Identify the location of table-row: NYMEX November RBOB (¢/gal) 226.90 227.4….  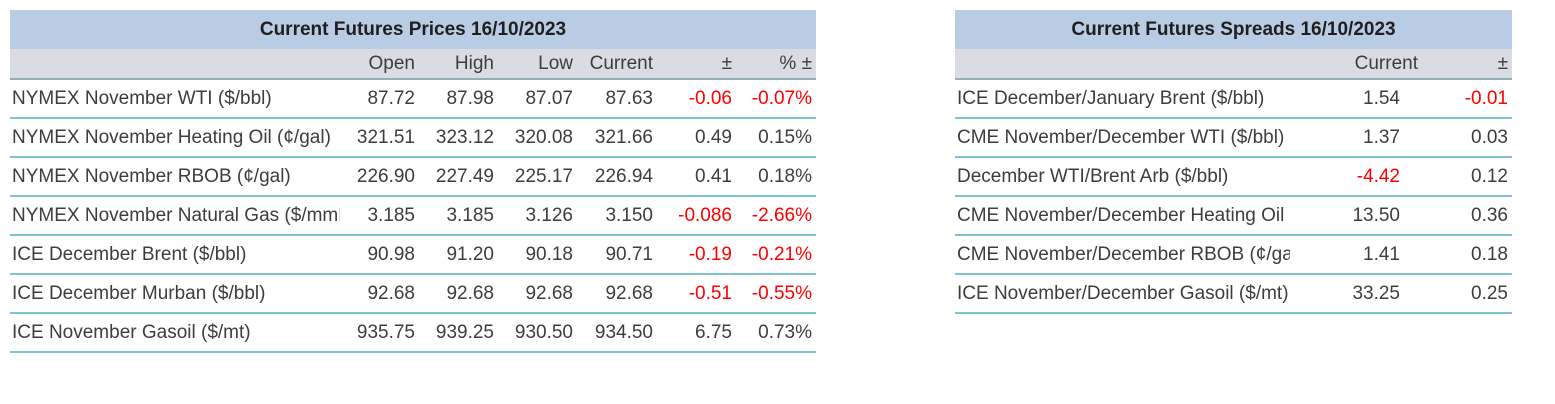
(413, 177).